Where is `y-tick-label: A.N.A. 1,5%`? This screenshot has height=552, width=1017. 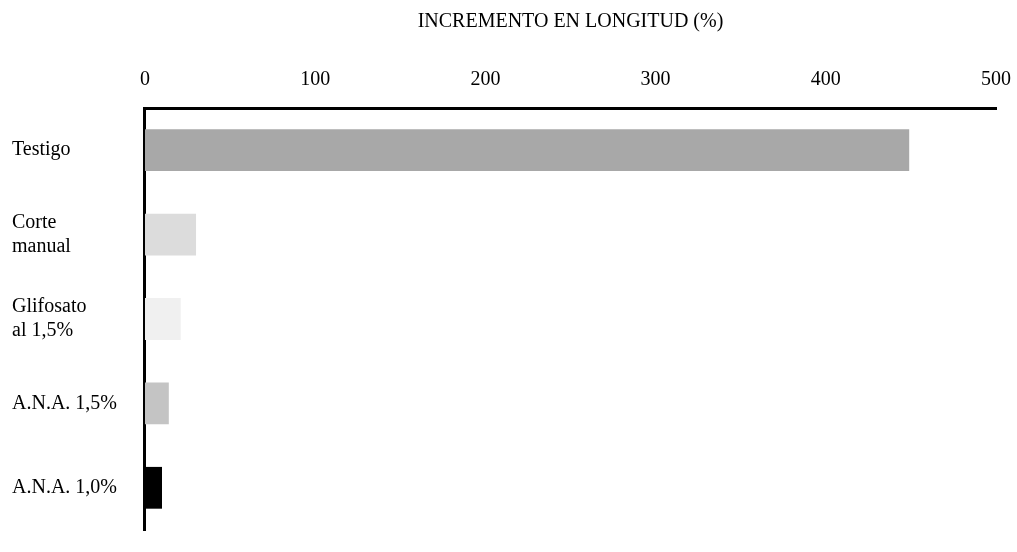 y-tick-label: A.N.A. 1,5% is located at coordinates (64, 401).